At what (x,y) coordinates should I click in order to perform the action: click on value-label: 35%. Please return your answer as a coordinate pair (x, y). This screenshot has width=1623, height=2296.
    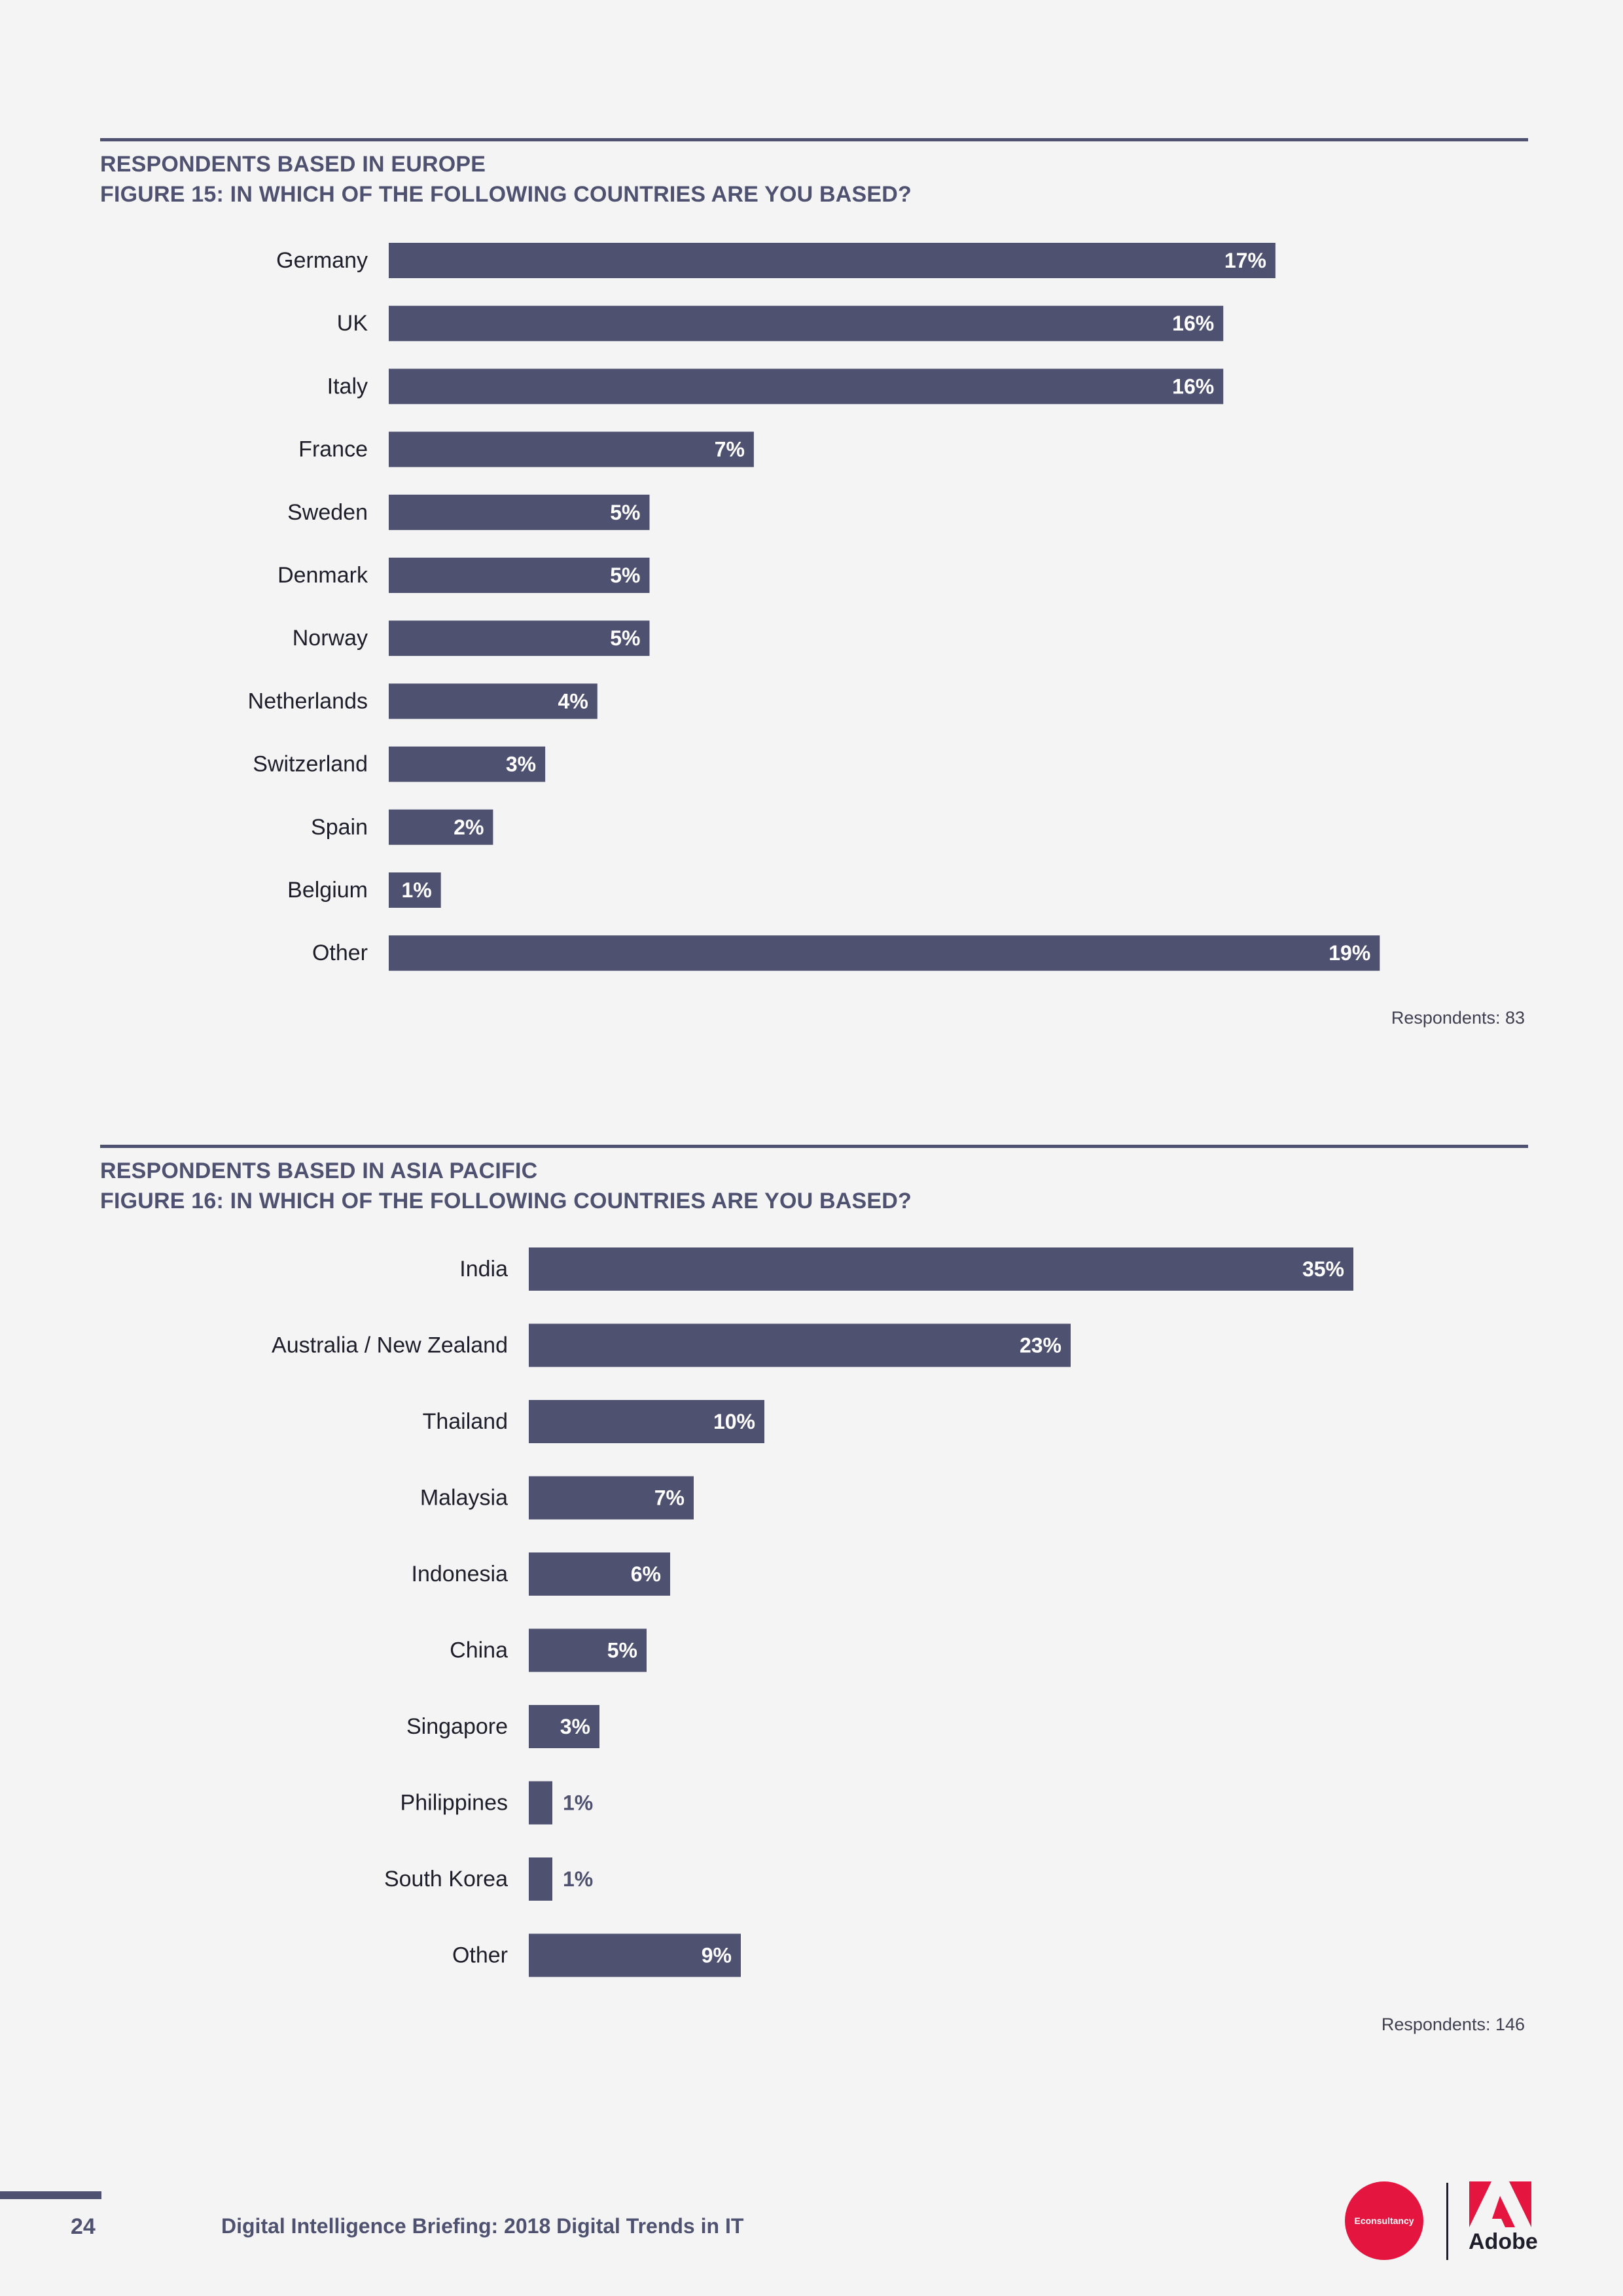
    Looking at the image, I should click on (1323, 1269).